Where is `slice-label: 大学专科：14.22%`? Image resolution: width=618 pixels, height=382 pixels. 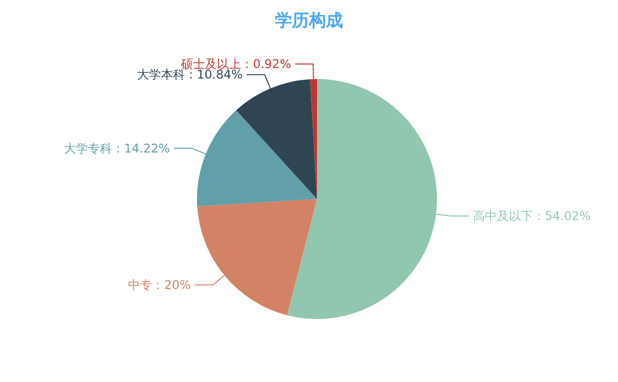 slice-label: 大学专科：14.22% is located at coordinates (117, 148).